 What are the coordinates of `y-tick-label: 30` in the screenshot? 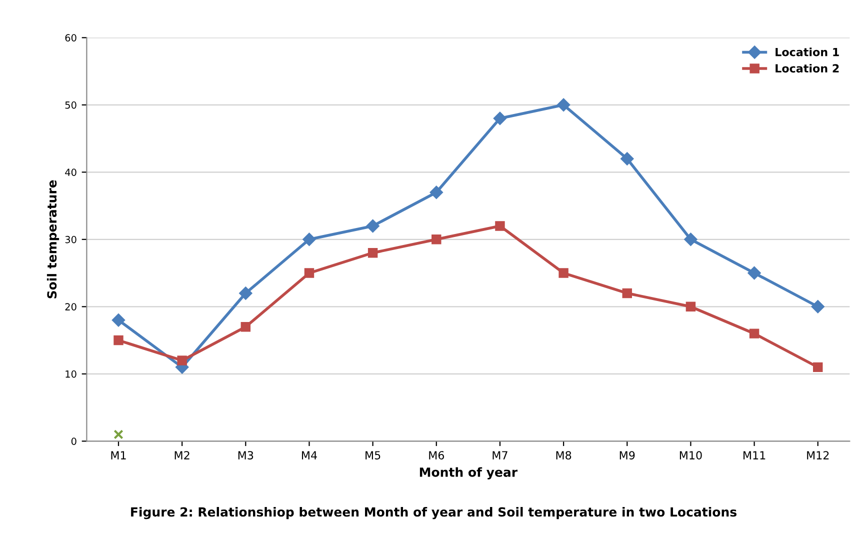 It's located at (70, 240).